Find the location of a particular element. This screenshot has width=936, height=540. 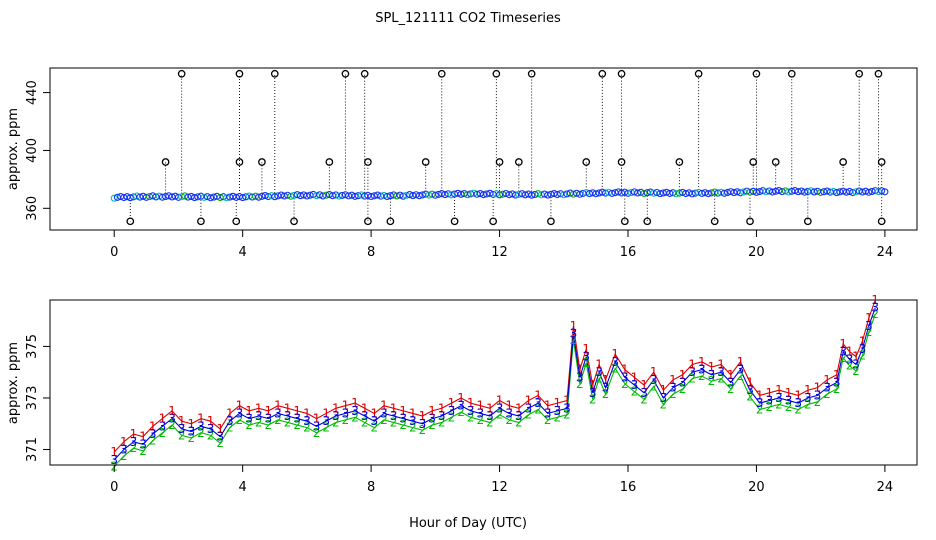

bottom-x-tick-label: 24 is located at coordinates (885, 487).